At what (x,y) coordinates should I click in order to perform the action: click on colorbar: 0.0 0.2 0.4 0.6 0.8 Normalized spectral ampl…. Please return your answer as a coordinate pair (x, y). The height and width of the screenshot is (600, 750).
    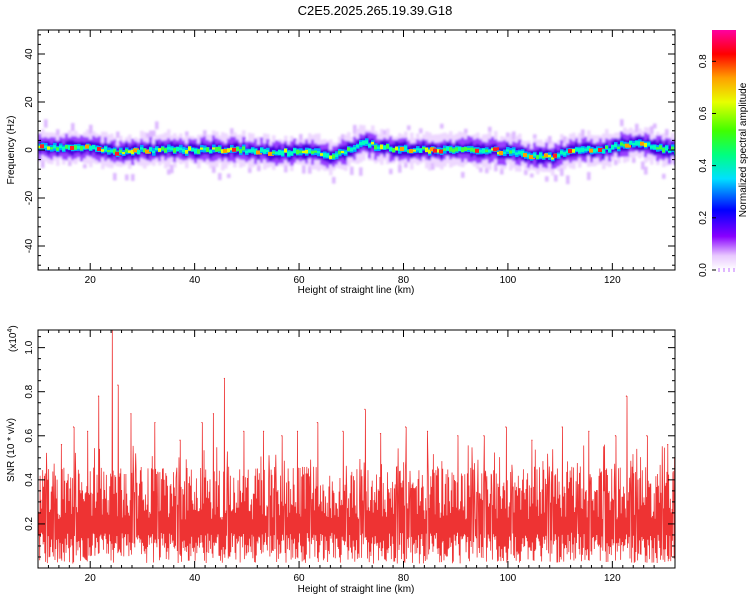
    Looking at the image, I should click on (723, 153).